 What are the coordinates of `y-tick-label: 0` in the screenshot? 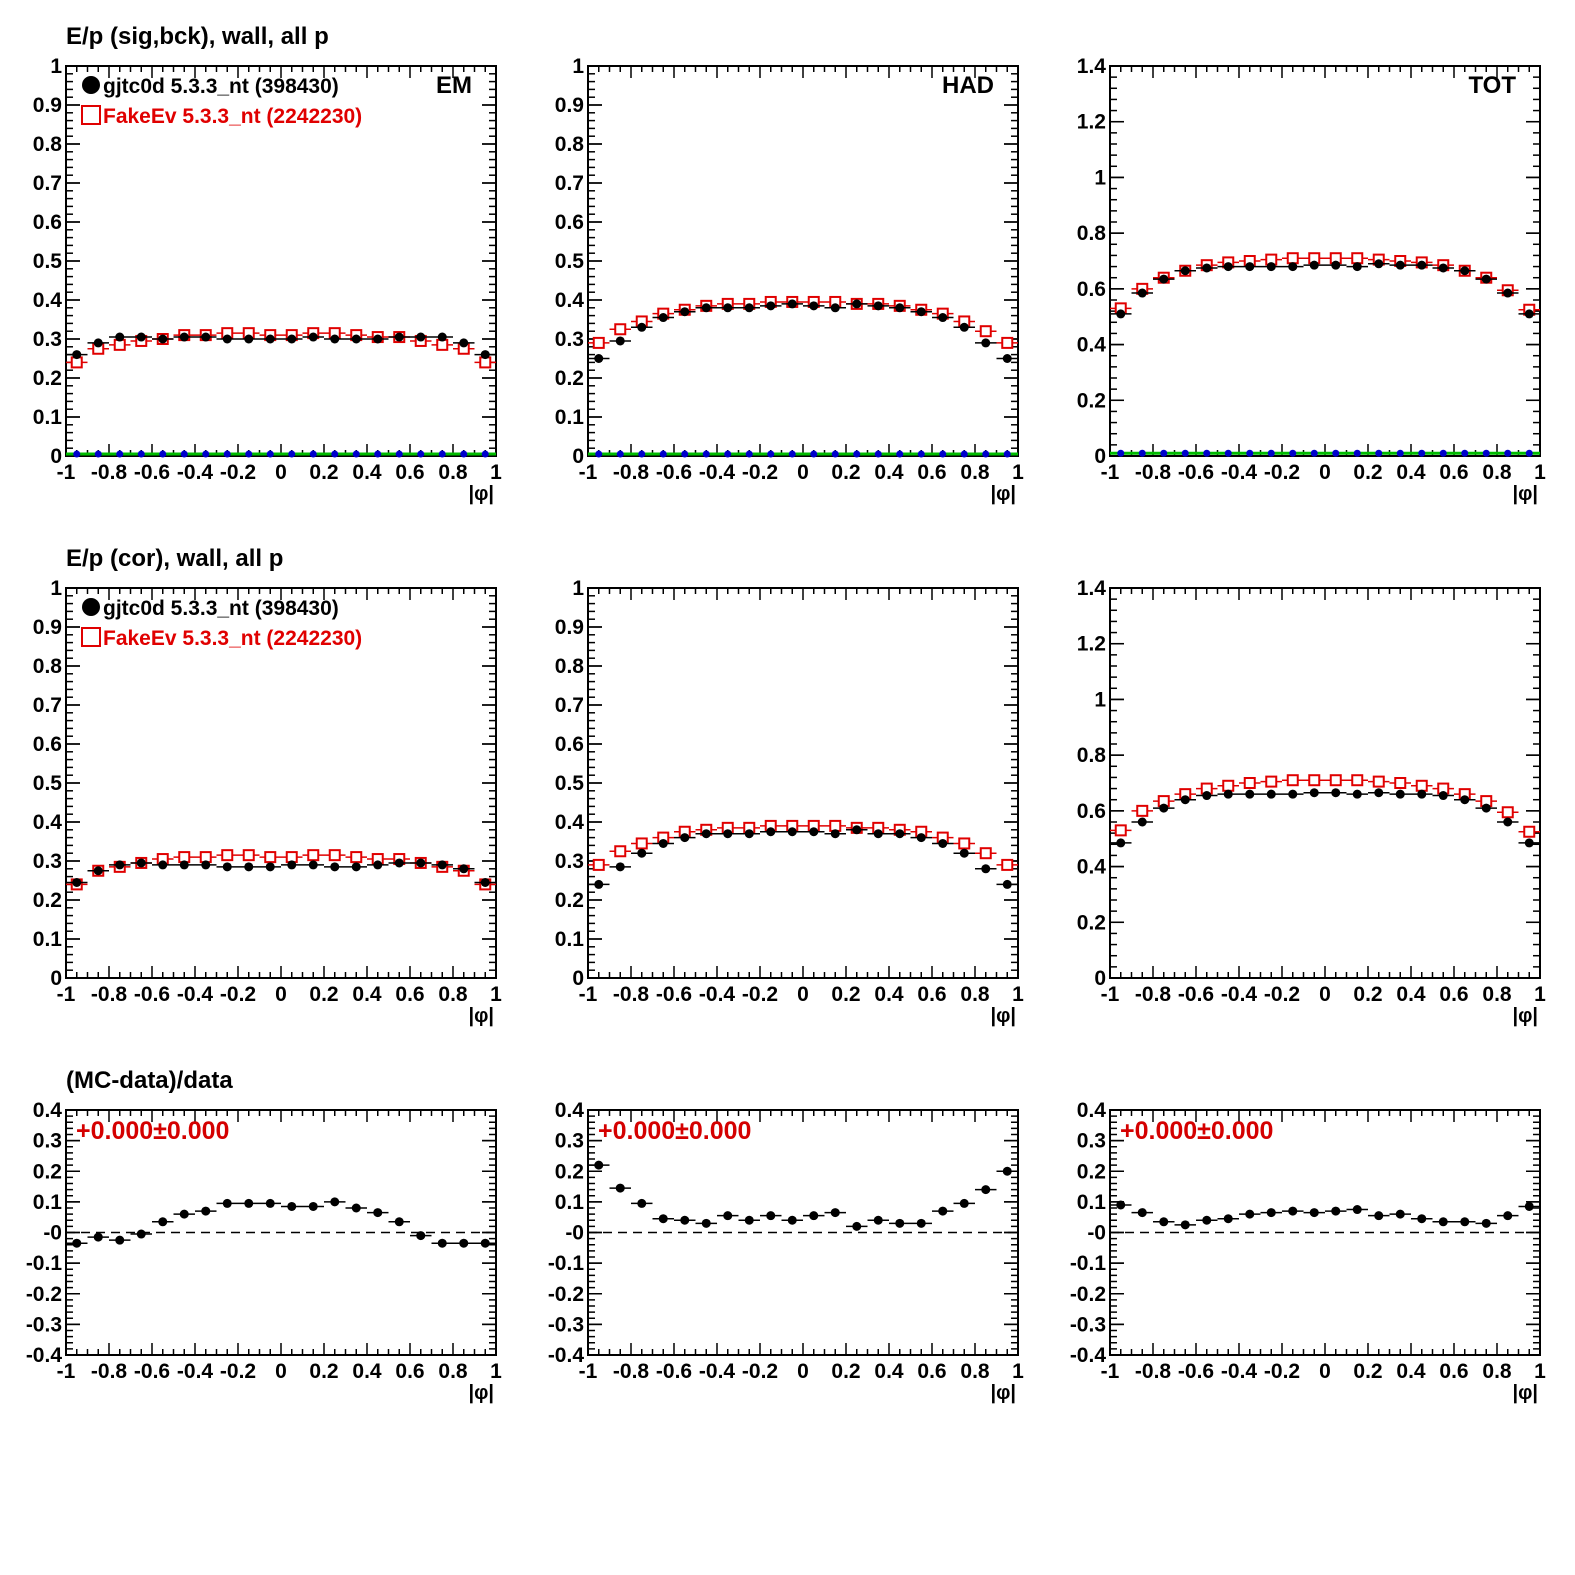 It's located at (56, 978).